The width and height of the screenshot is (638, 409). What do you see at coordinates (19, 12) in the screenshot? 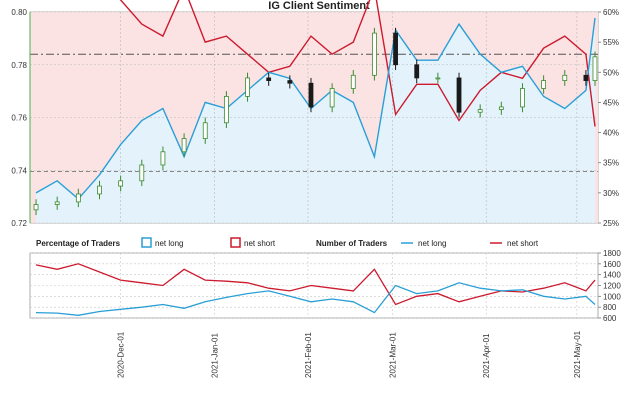
I see `price-tick-label: 0.80` at bounding box center [19, 12].